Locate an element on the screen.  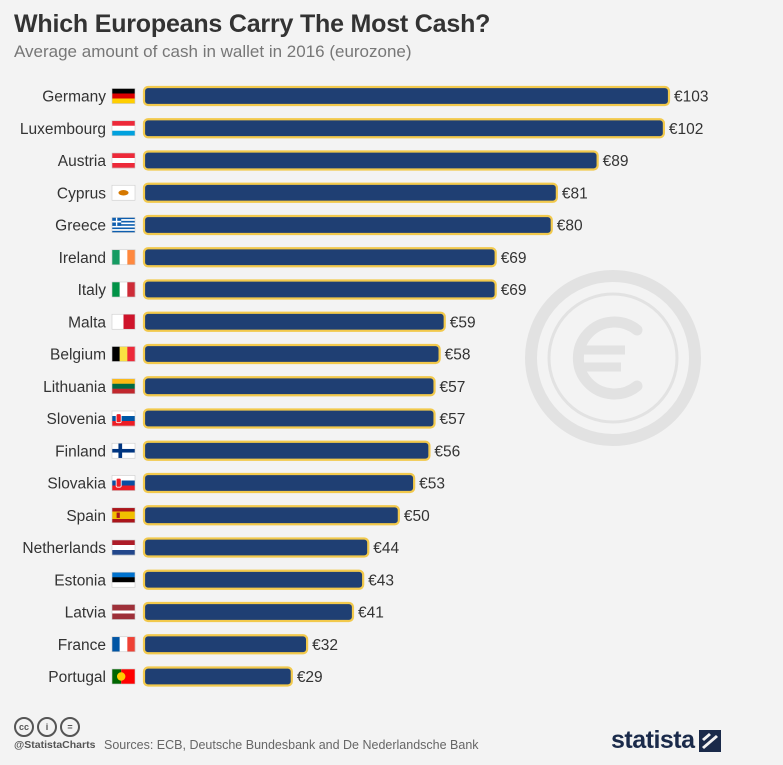
bar-row: Luxembourg €102 is located at coordinates (361, 128).